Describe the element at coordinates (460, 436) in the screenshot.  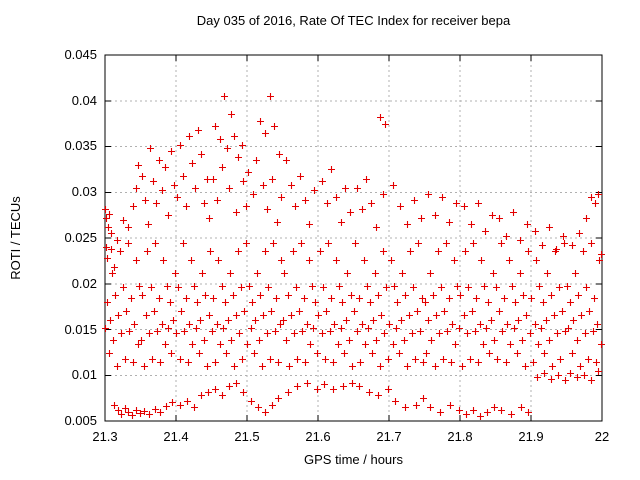
I see `x-tick-label: 21.8` at that location.